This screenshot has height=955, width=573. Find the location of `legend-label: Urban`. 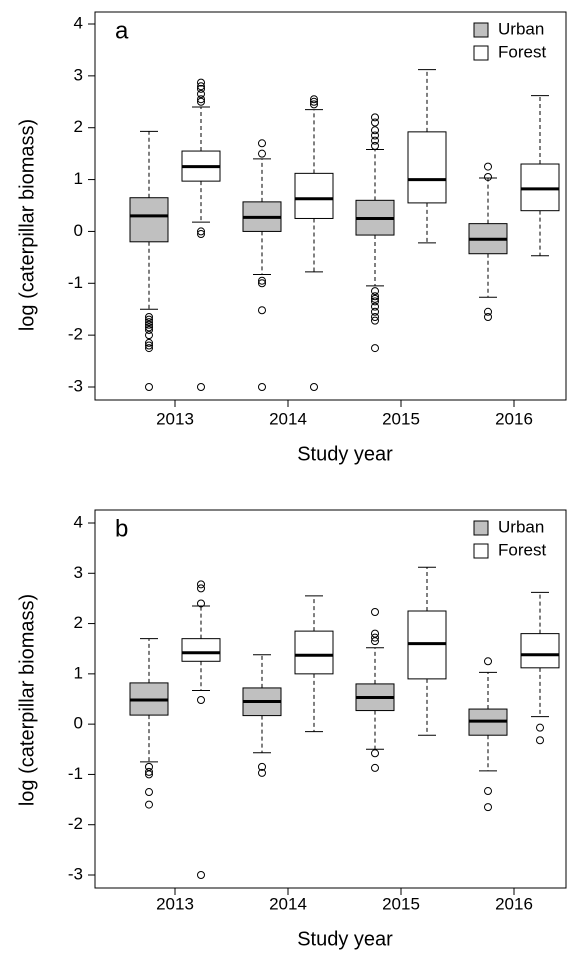

legend-label: Urban is located at coordinates (521, 28).